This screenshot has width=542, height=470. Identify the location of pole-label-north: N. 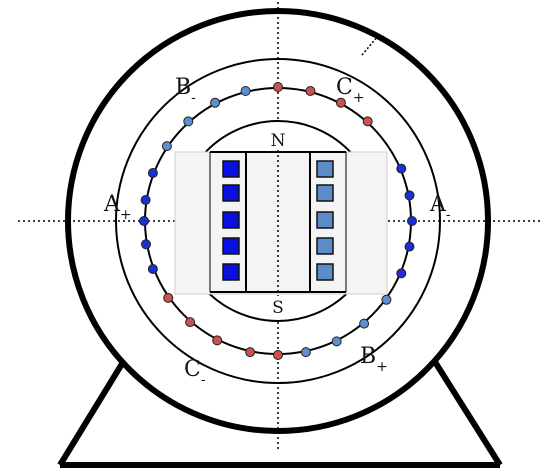
(278, 141).